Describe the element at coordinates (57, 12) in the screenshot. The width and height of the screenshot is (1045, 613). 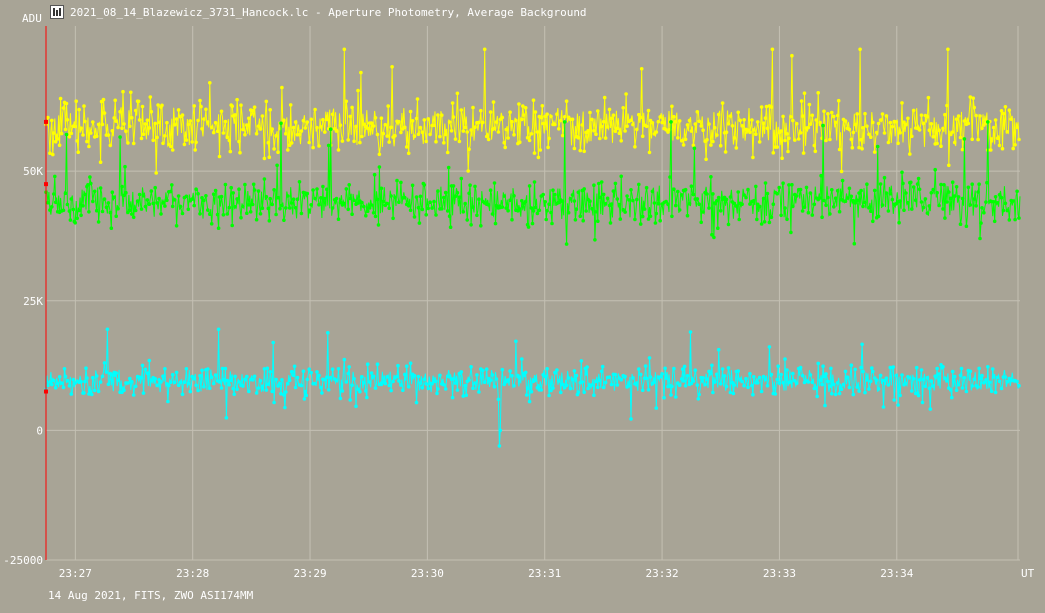
I see `lightcurve-app-icon` at that location.